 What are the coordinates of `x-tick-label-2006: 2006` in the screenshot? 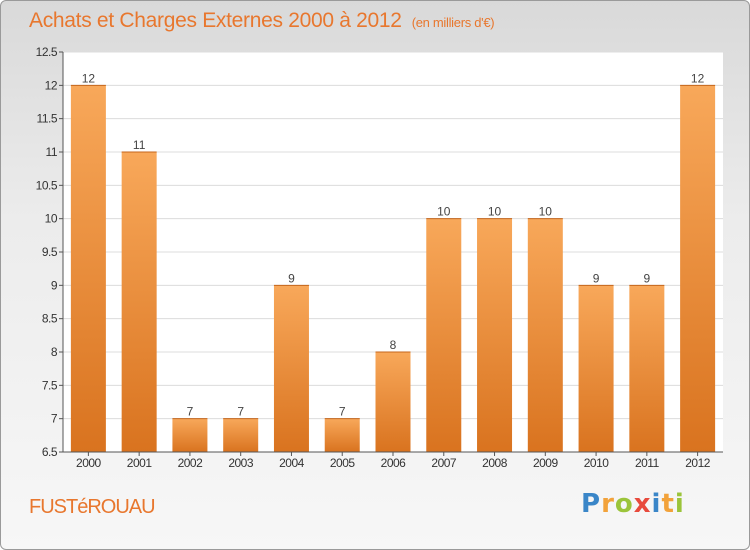 It's located at (394, 463).